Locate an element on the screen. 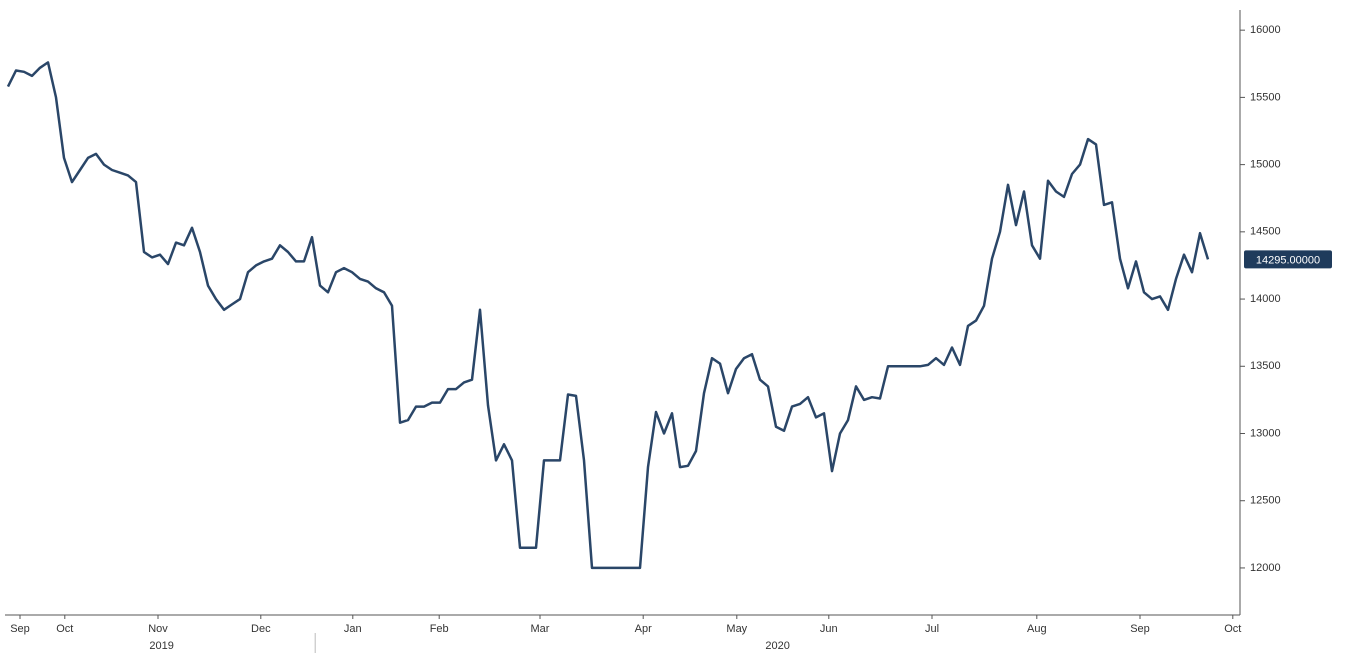 The image size is (1345, 653). y-tick-label: 15500 is located at coordinates (1265, 97).